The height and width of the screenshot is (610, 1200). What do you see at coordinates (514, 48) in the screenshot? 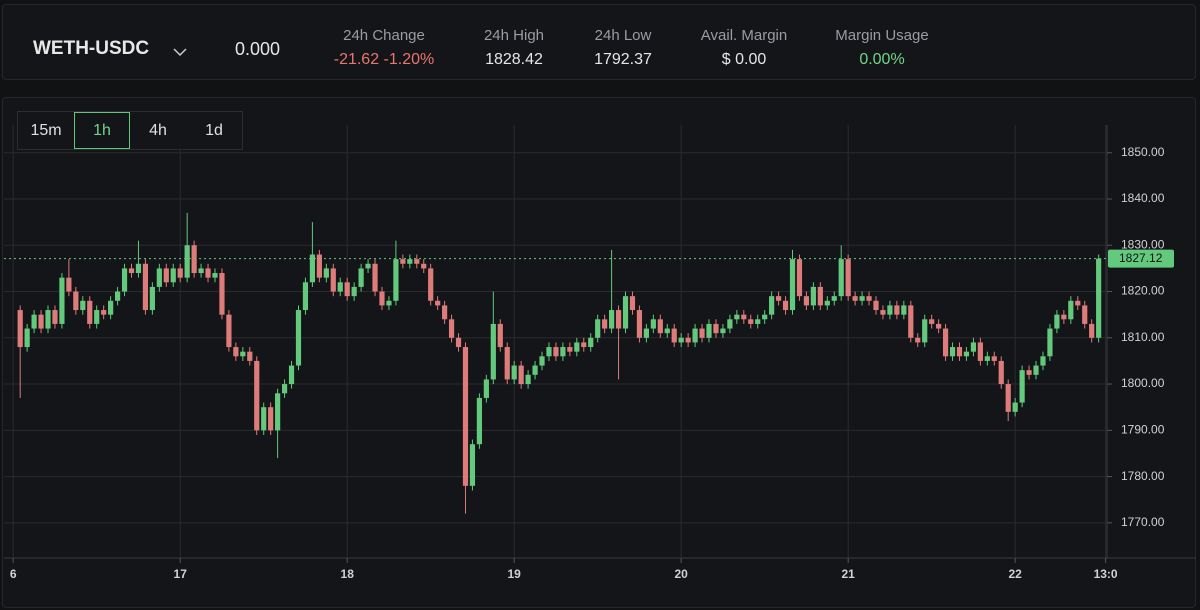
I see `stat: 24h High 1828.42` at bounding box center [514, 48].